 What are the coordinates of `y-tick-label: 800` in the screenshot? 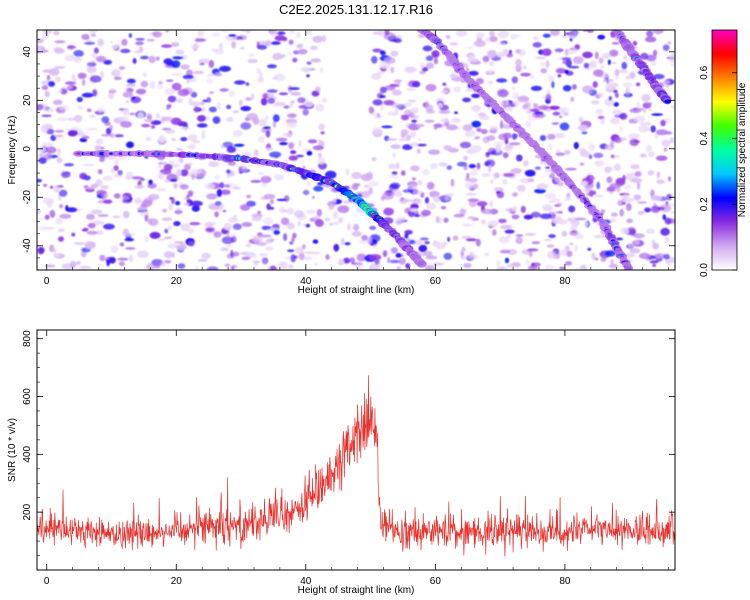 It's located at (27, 338).